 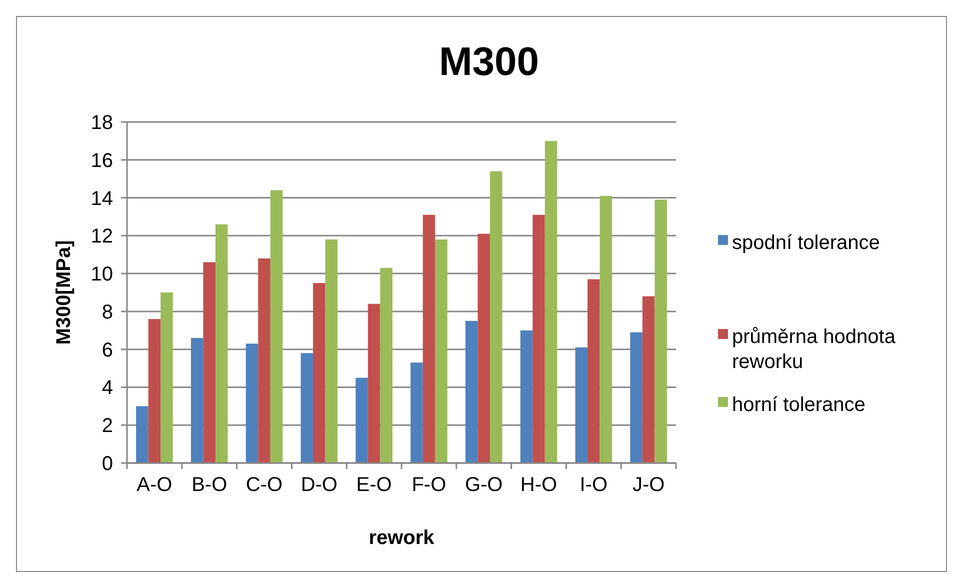 What do you see at coordinates (648, 485) in the screenshot?
I see `x-tick-label: J-O` at bounding box center [648, 485].